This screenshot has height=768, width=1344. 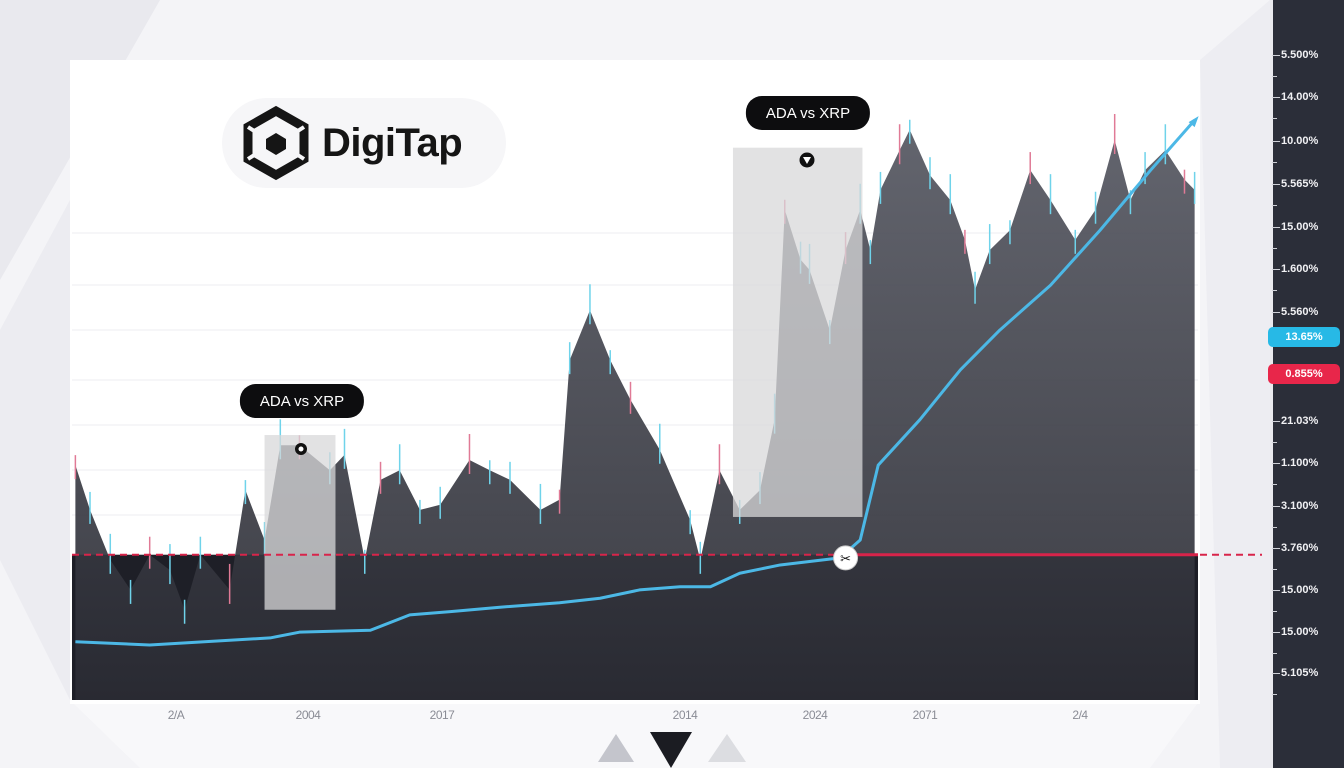 What do you see at coordinates (276, 143) in the screenshot?
I see `hexagon-knot-logo-icon` at bounding box center [276, 143].